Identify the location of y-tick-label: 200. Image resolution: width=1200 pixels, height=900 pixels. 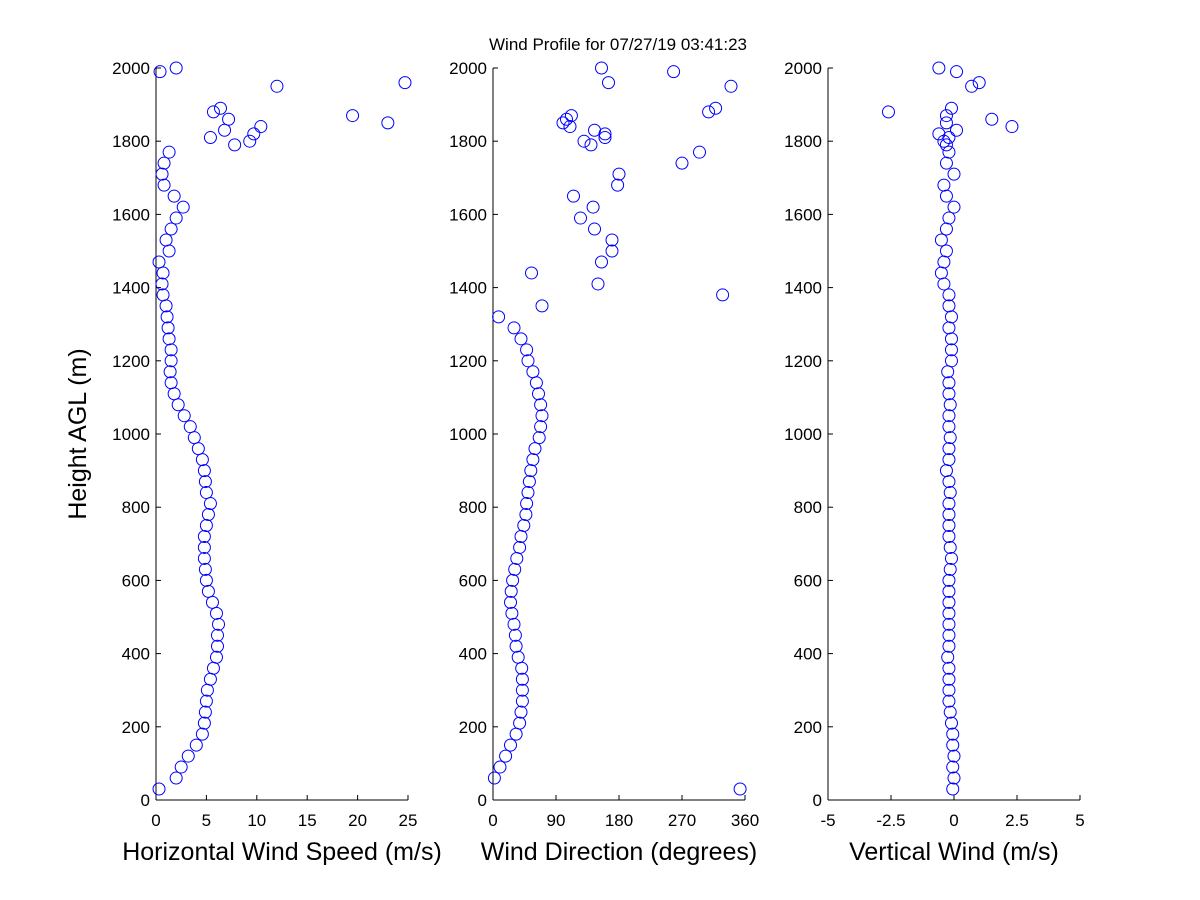
(473, 727).